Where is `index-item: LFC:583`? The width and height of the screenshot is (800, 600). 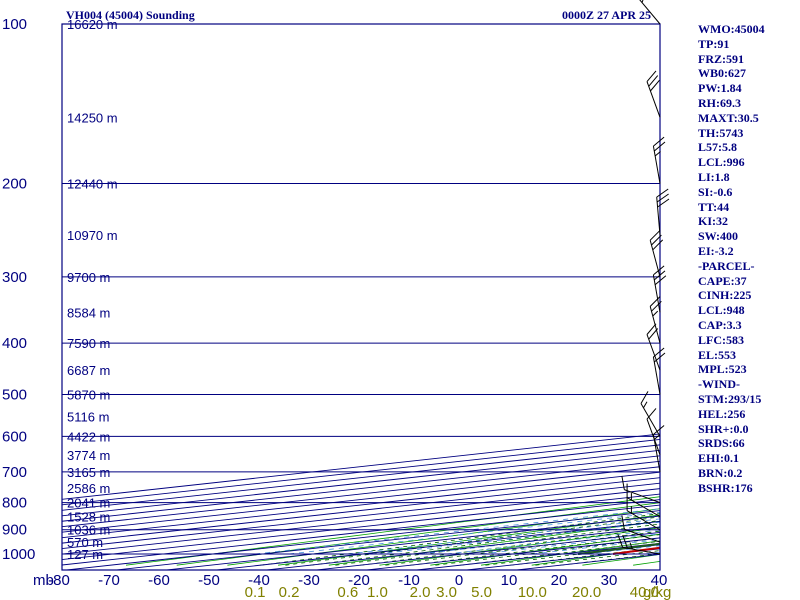
index-item: LFC:583 is located at coordinates (721, 339).